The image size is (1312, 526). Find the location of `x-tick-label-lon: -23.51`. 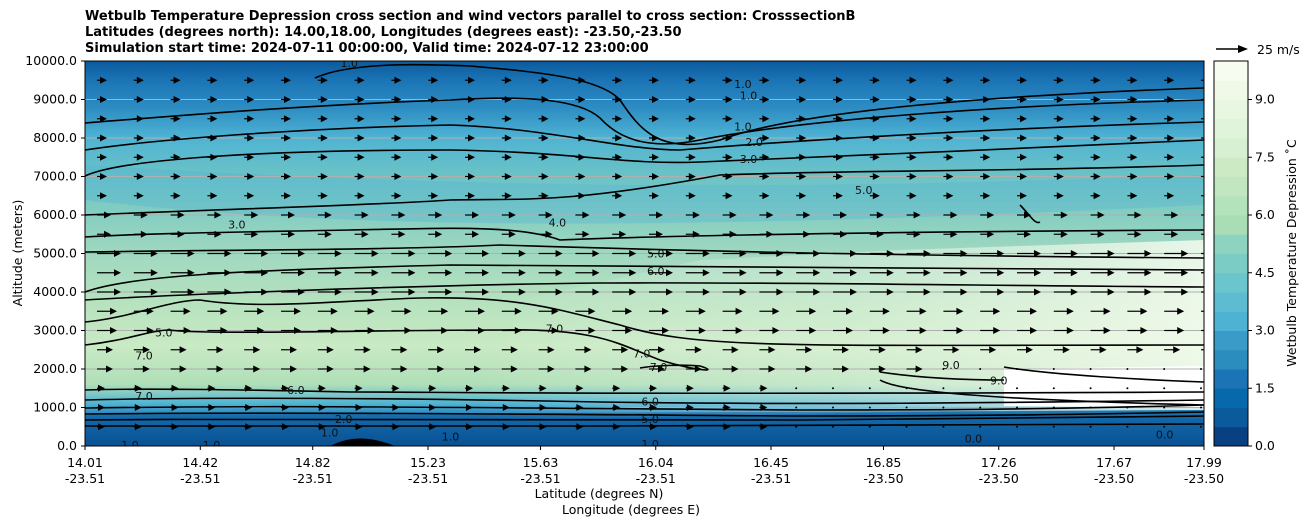

x-tick-label-lon: -23.51 is located at coordinates (313, 478).